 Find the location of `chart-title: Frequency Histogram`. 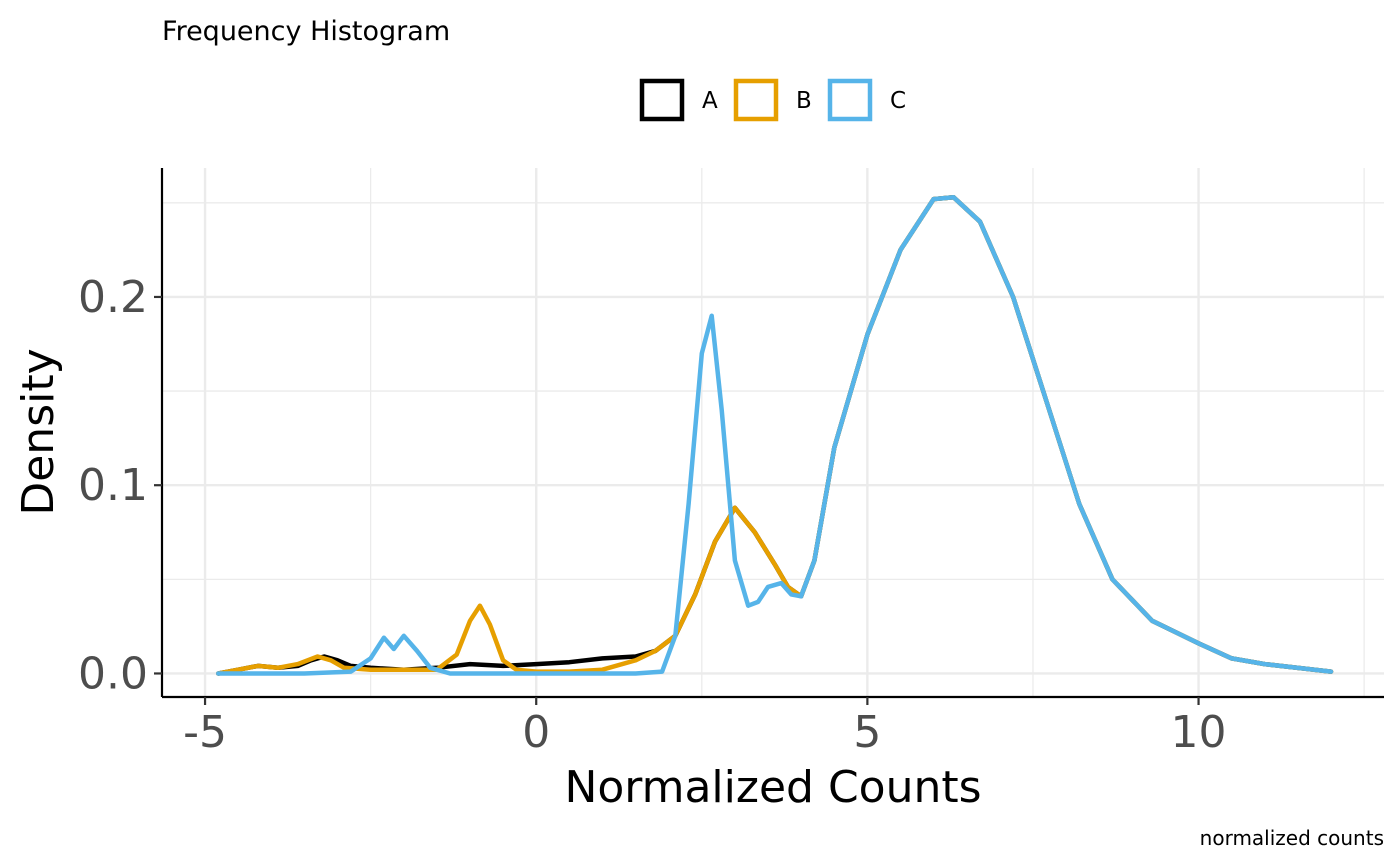

chart-title: Frequency Histogram is located at coordinates (306, 31).